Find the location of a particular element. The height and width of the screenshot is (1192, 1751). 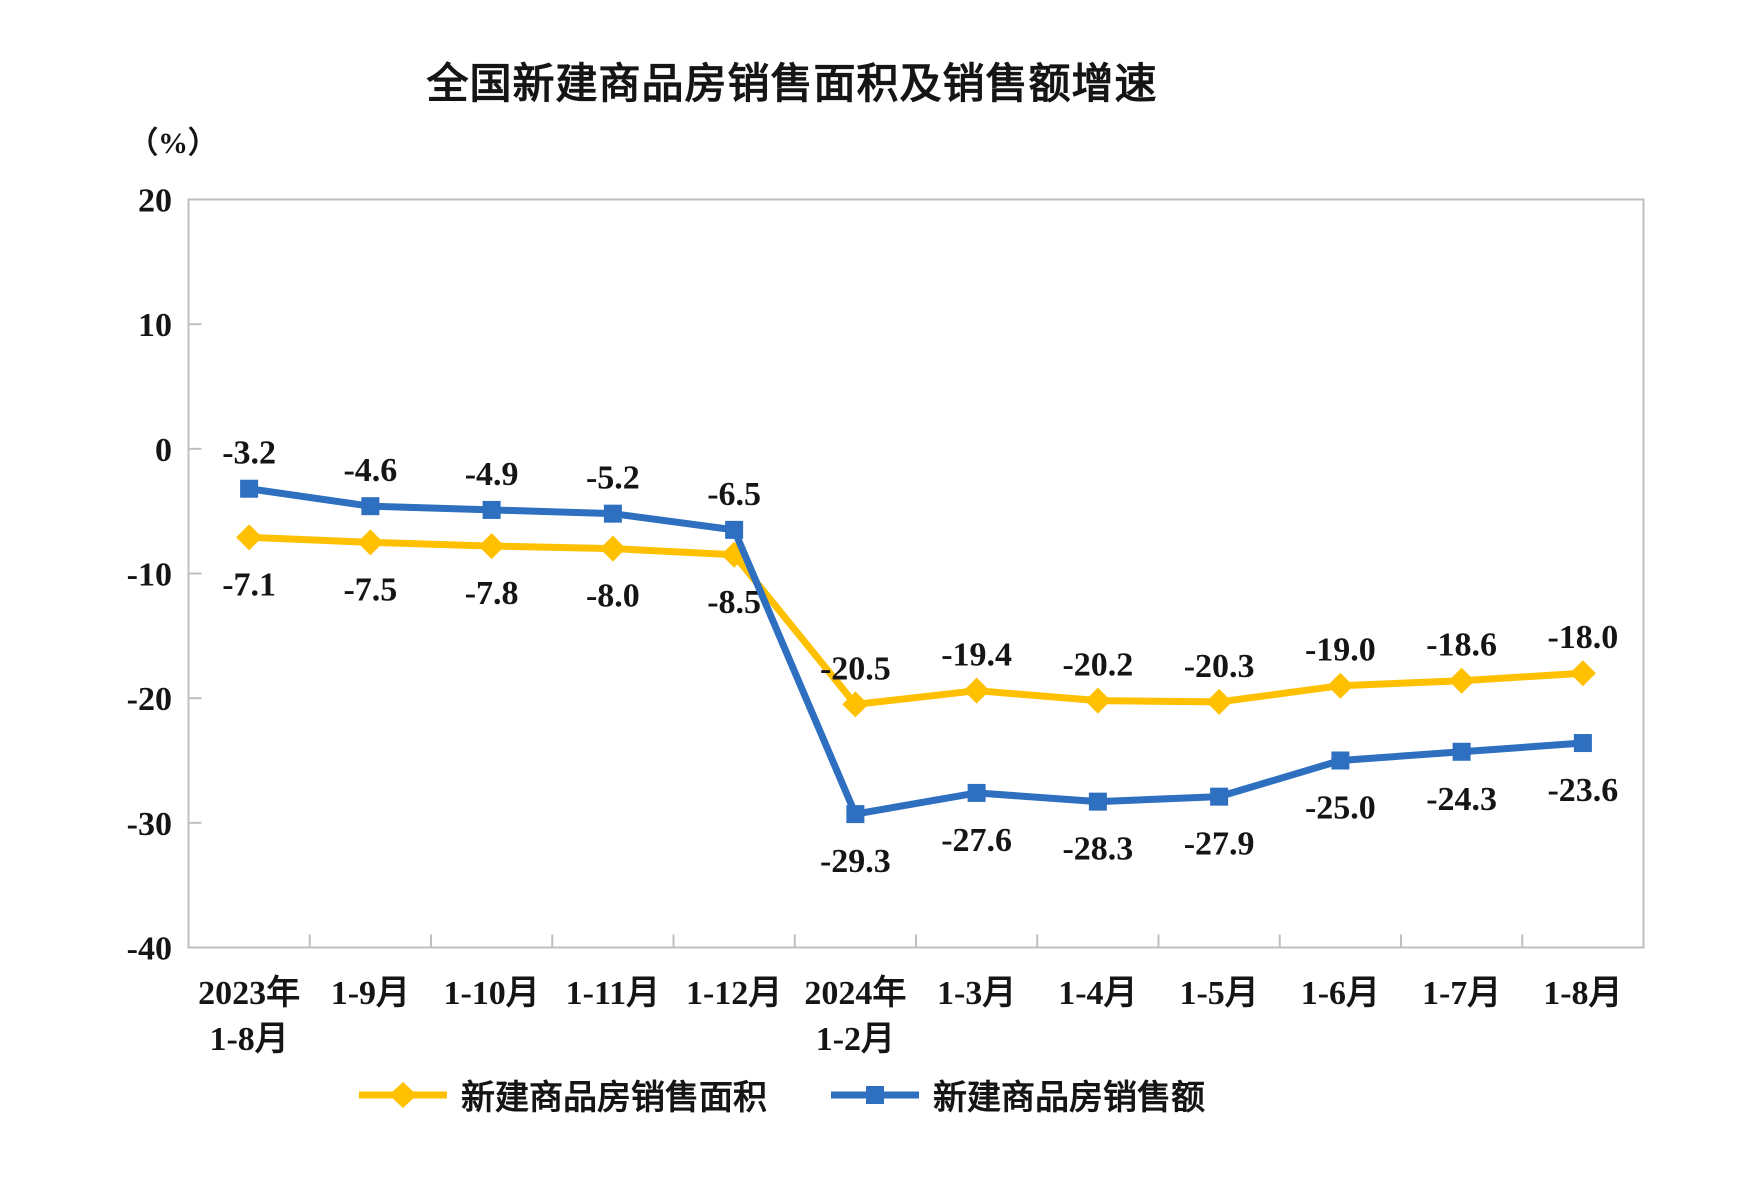

legend-square-marker is located at coordinates (875, 1094).